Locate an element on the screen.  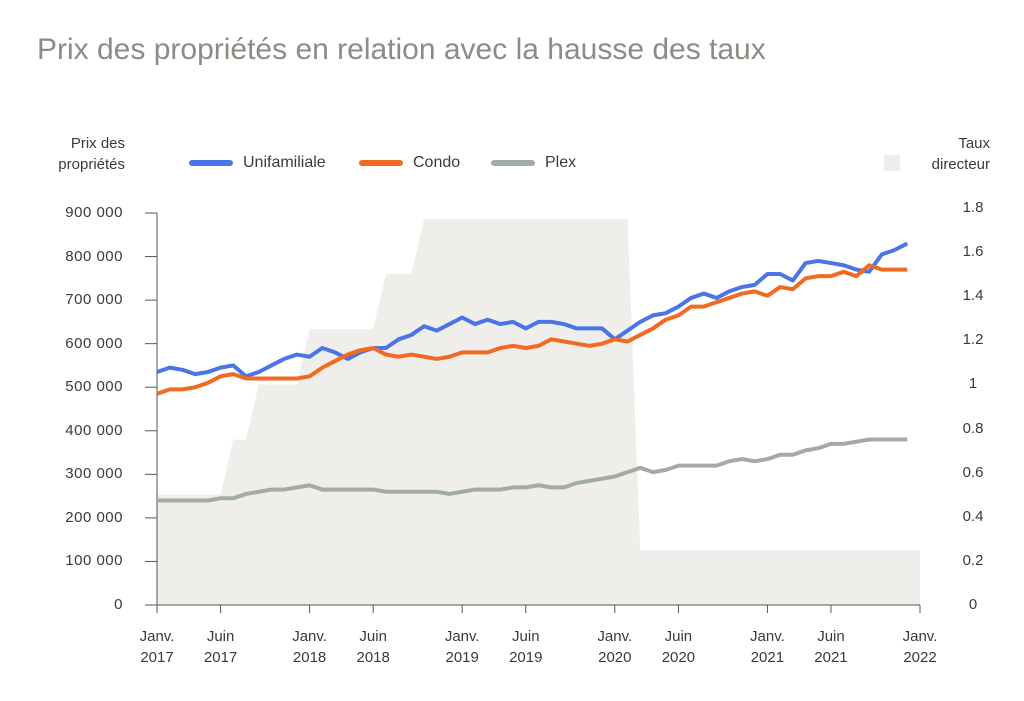
y2-tick-label: 1 is located at coordinates (973, 384).